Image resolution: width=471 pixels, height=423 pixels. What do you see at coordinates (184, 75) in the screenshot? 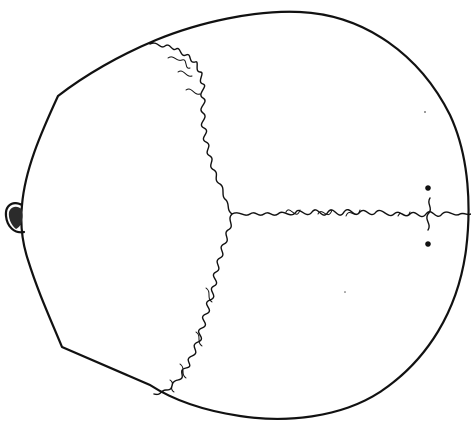
I see `upper-left-suture-detail` at bounding box center [184, 75].